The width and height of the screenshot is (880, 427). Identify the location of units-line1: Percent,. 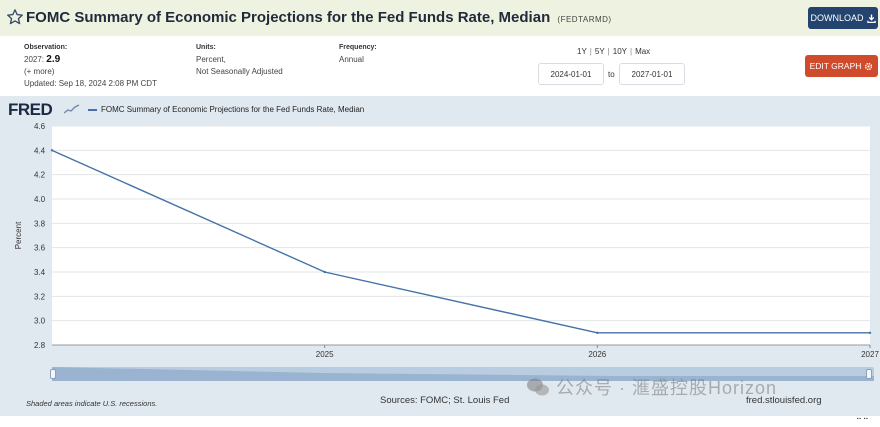
(211, 59).